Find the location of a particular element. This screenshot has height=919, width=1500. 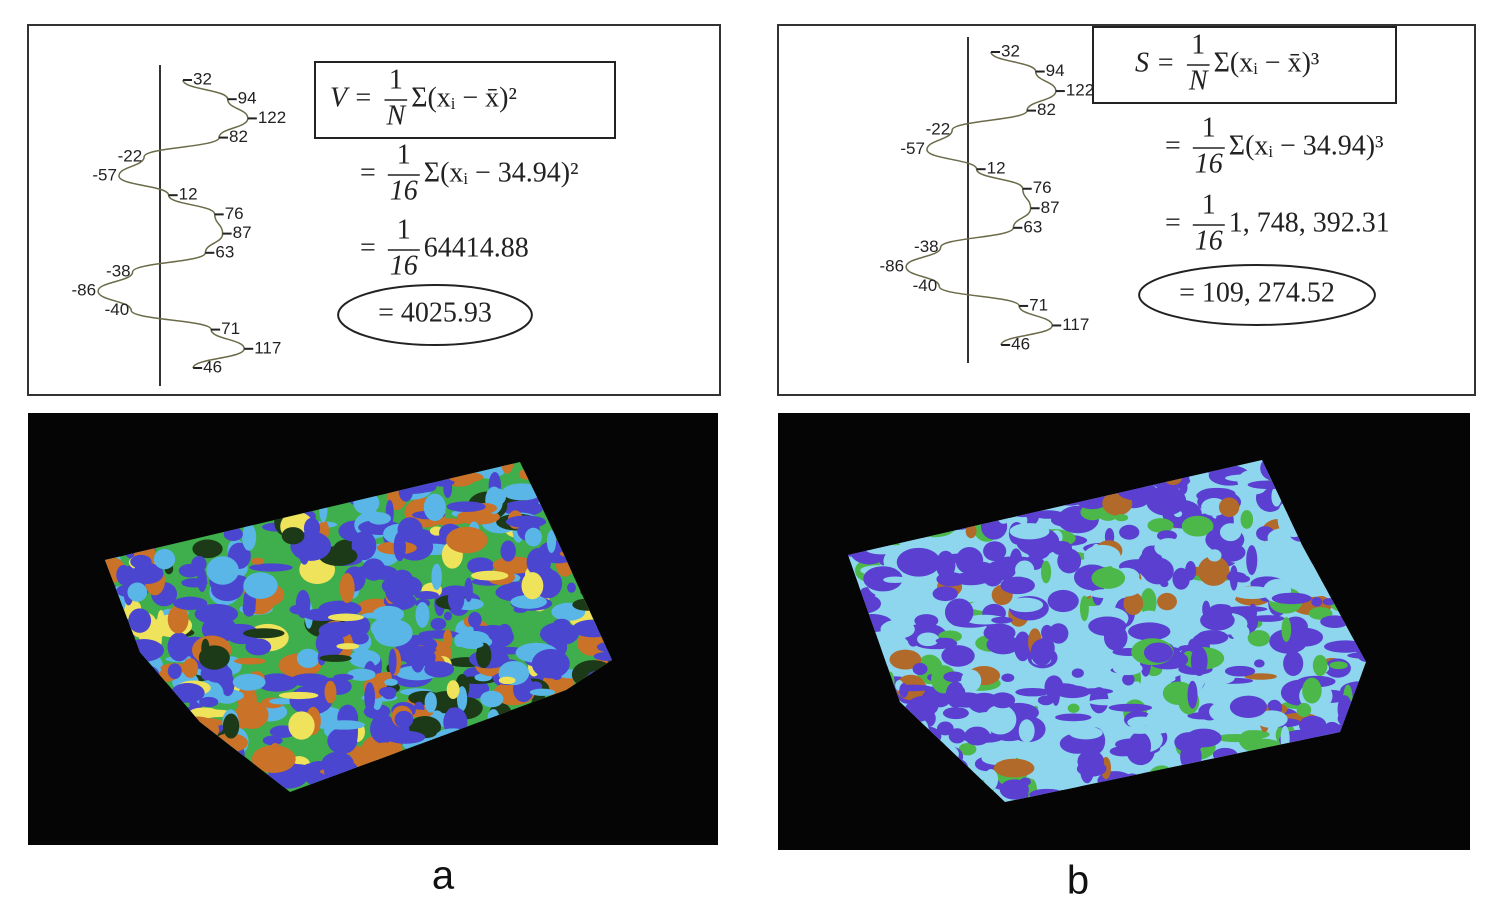

formula-body: 1, 748, 392.31 is located at coordinates (1309, 222).